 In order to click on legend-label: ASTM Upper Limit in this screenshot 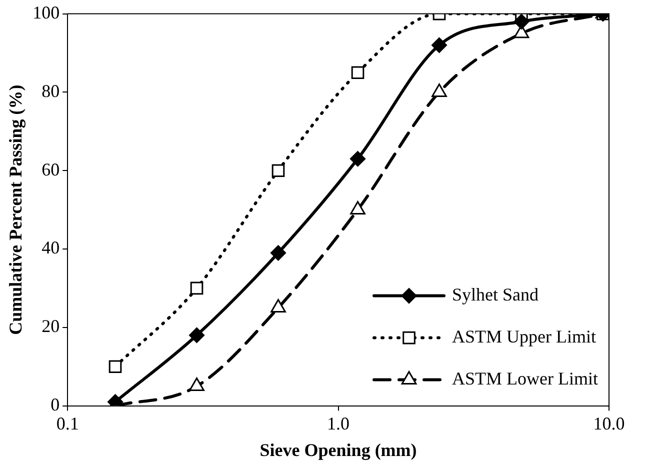, I will do `click(524, 336)`.